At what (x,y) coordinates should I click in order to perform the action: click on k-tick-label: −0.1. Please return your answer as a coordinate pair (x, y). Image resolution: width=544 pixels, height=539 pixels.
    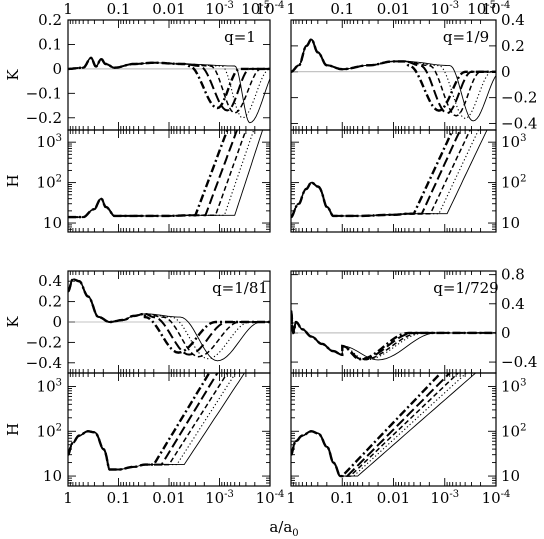
    Looking at the image, I should click on (44, 93).